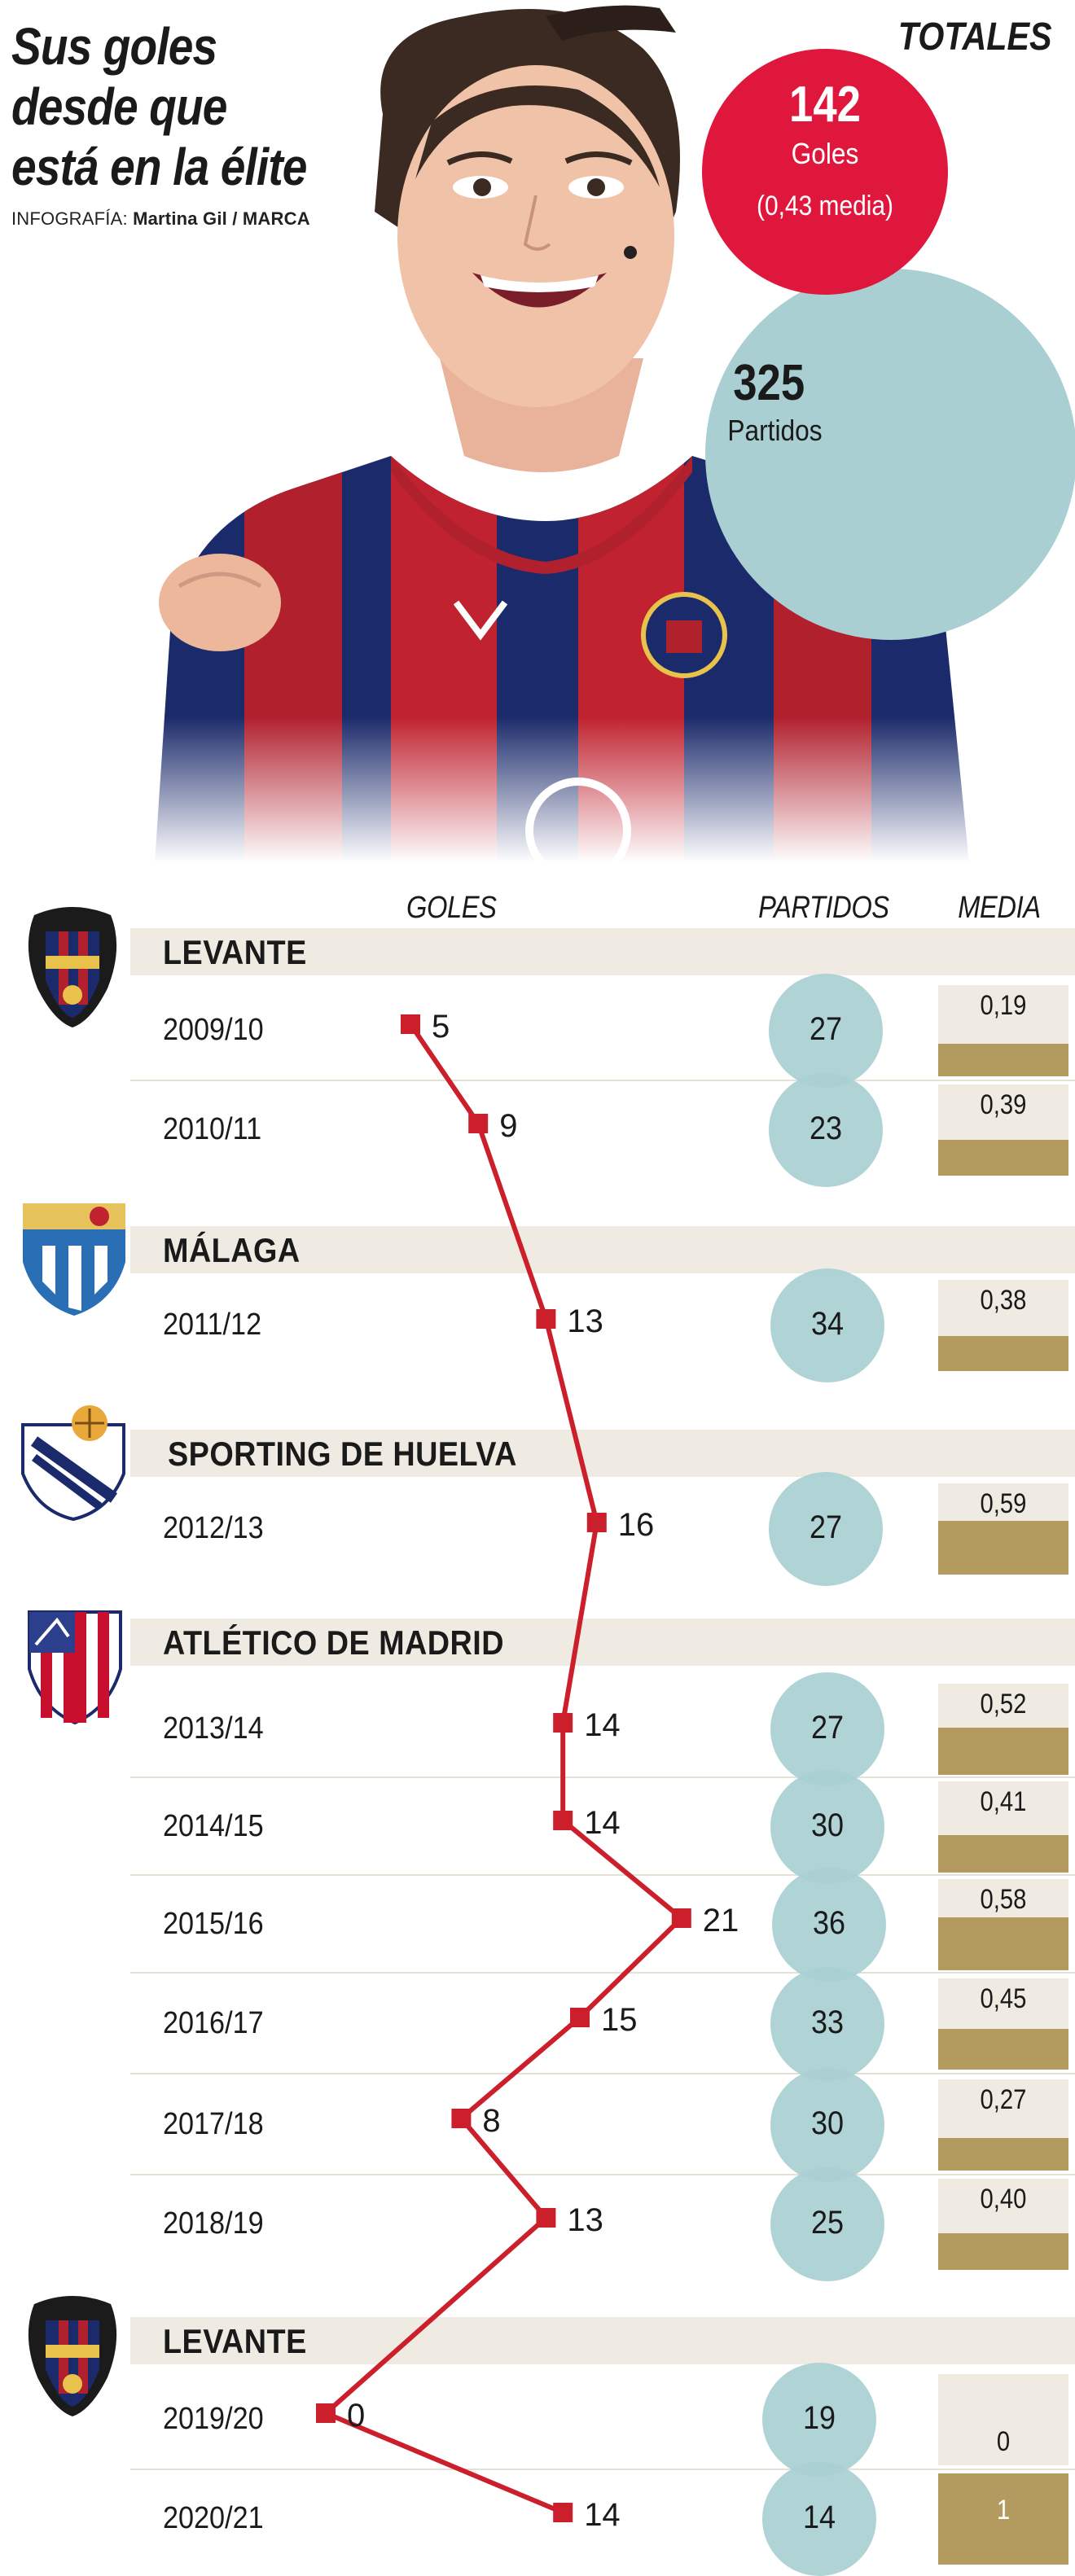  Describe the element at coordinates (1004, 1503) in the screenshot. I see `average-value: 0,59` at that location.